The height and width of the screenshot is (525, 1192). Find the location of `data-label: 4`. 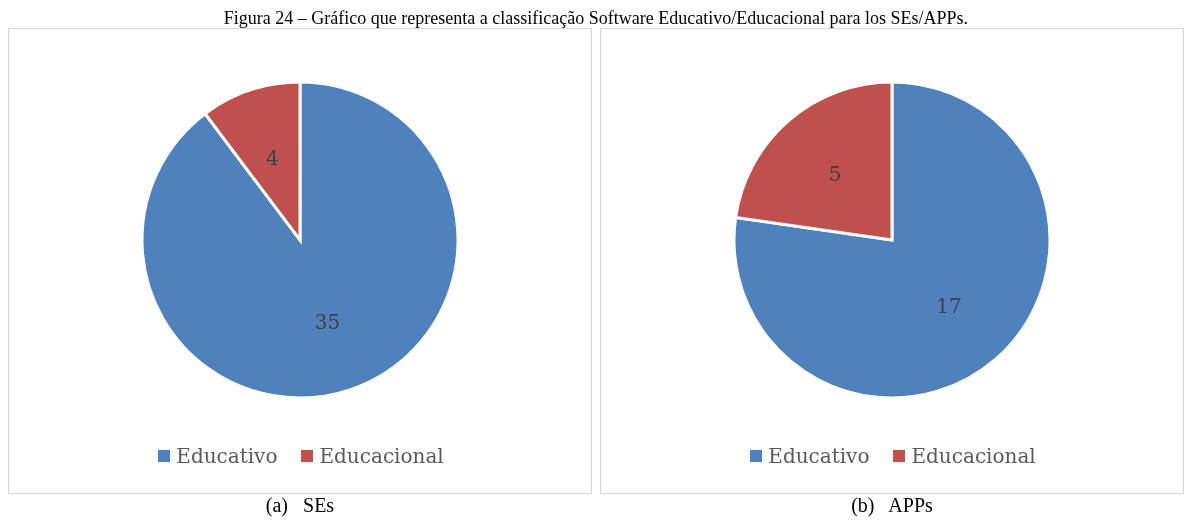

data-label: 4 is located at coordinates (272, 157).